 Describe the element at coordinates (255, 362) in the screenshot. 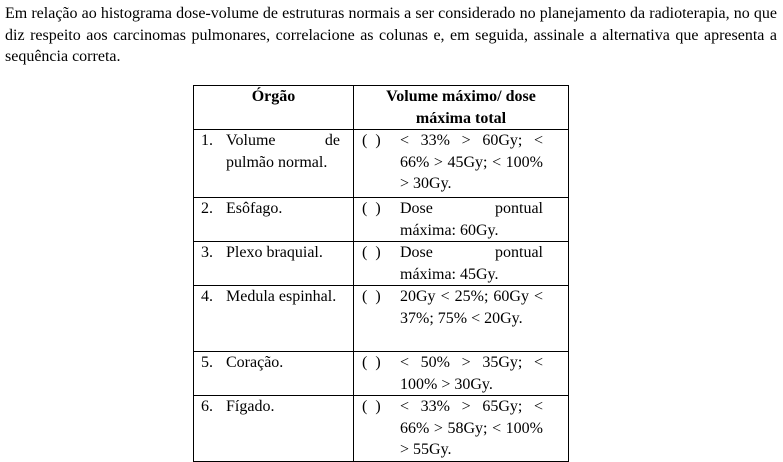

I see `organ-name: Coração.` at that location.